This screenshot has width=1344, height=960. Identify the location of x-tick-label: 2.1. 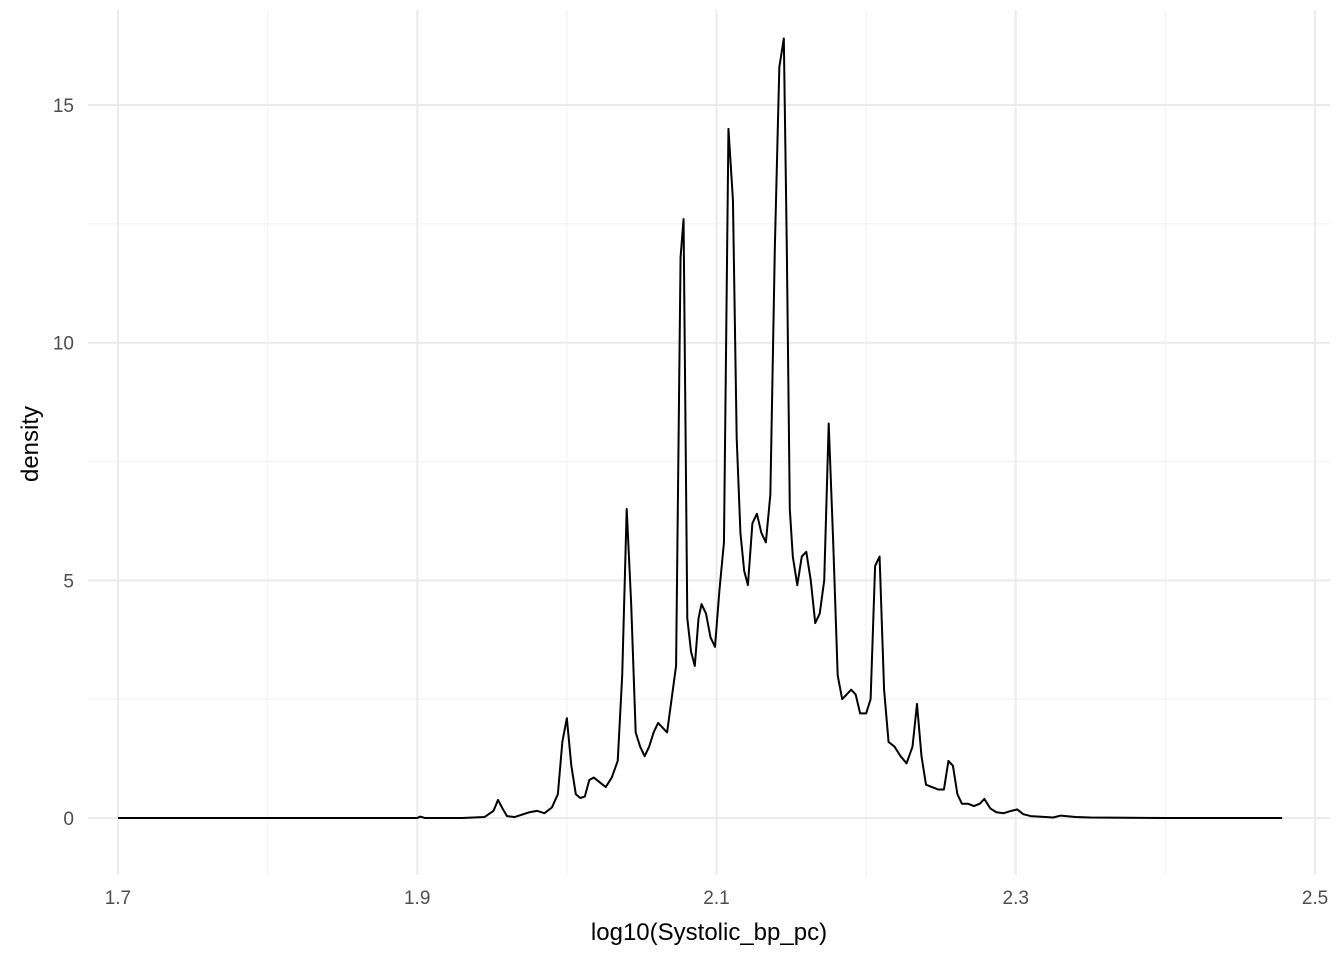
(716, 898).